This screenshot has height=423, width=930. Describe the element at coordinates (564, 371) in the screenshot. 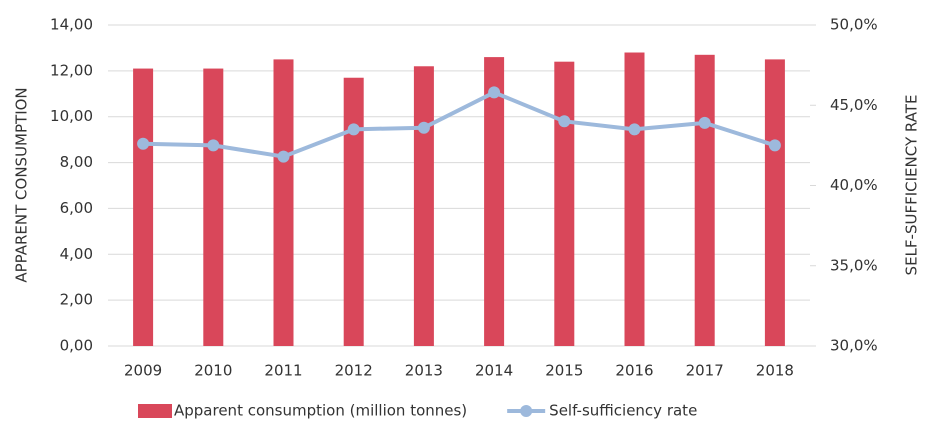

I see `x-tick-label: 2015` at that location.